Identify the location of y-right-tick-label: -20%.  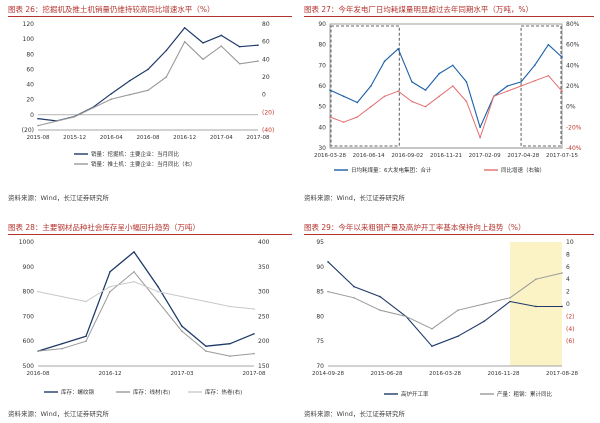
(574, 127).